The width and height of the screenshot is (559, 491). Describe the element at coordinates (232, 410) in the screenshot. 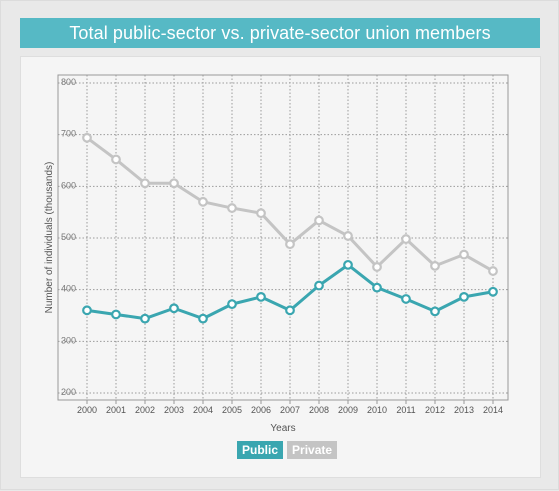

I see `x-tick-label: 2005` at that location.